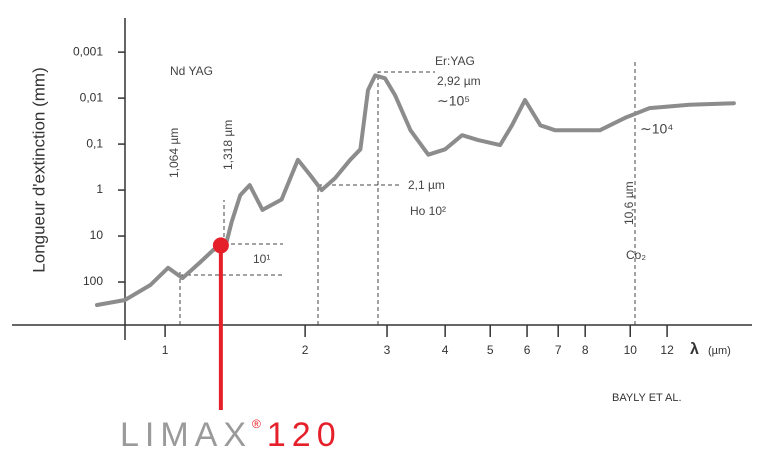 The width and height of the screenshot is (766, 452). What do you see at coordinates (387, 350) in the screenshot?
I see `x-tick-label: 3` at bounding box center [387, 350].